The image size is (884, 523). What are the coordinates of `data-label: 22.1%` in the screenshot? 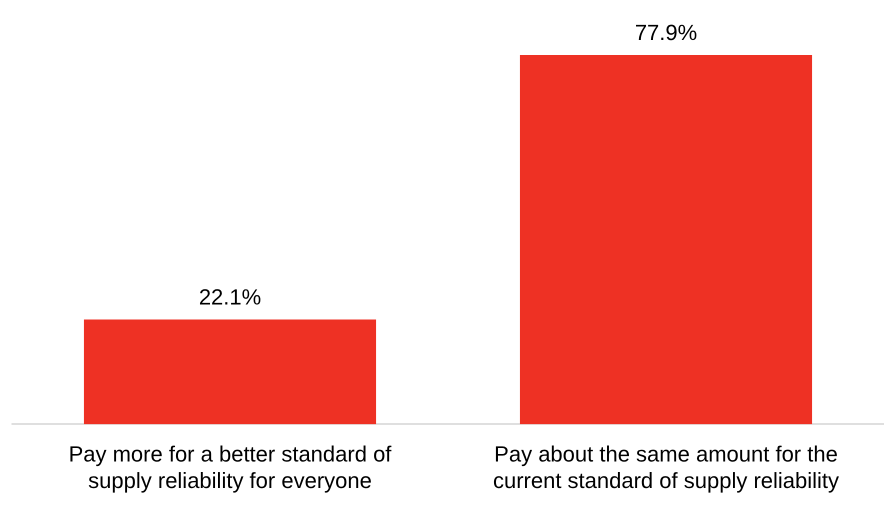 It's located at (230, 297).